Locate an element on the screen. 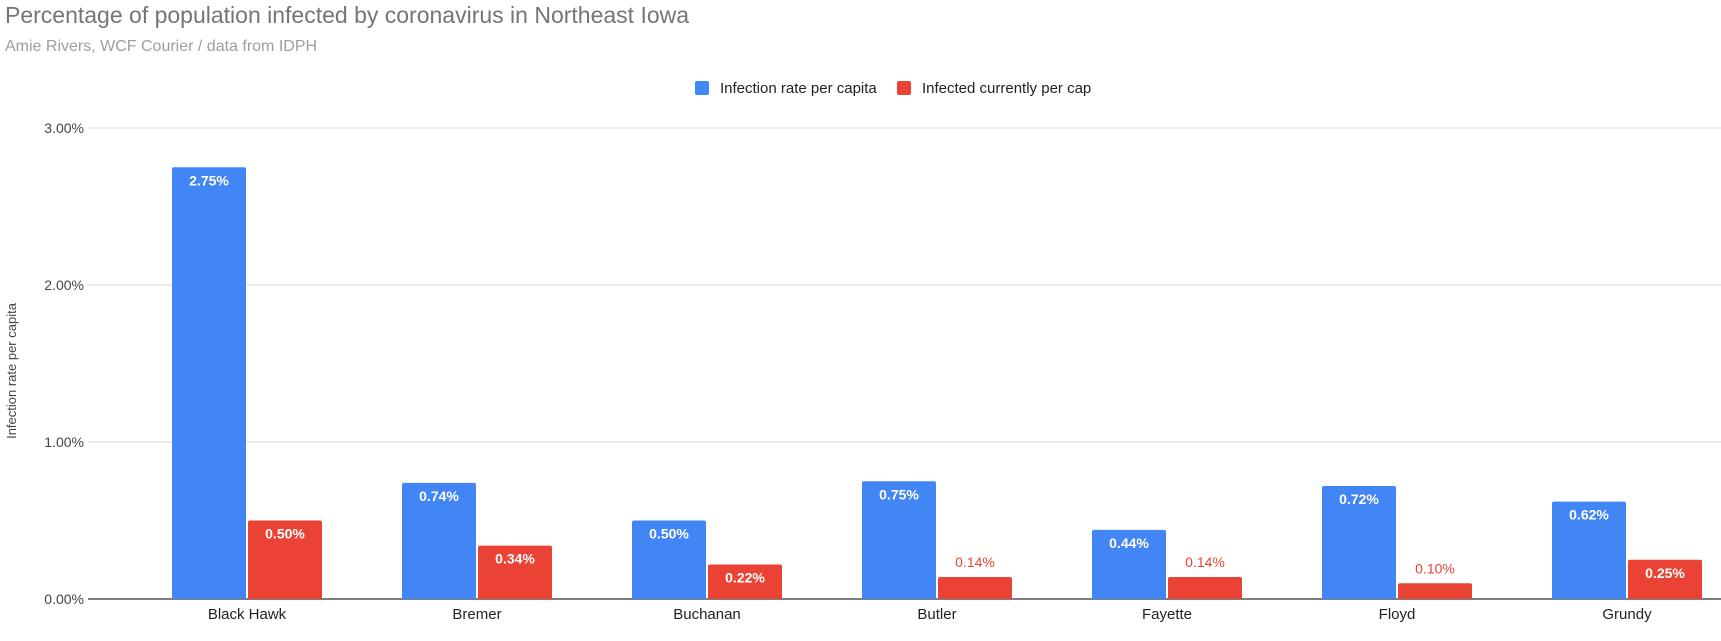  x-tick-label: Butler is located at coordinates (936, 614).